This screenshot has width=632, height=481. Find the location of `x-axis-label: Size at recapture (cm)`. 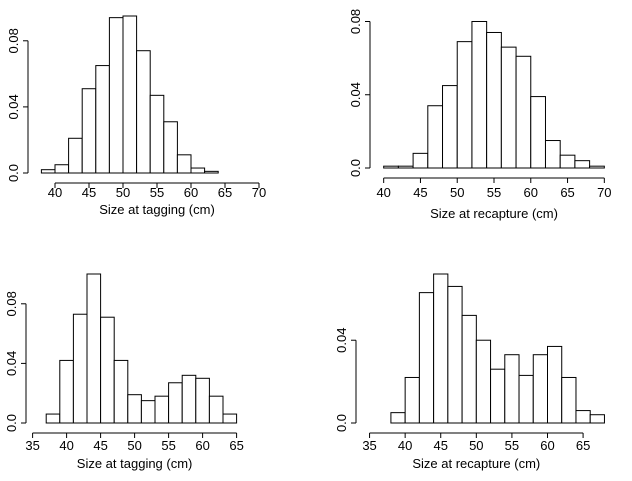

x-axis-label: Size at recapture (cm) is located at coordinates (476, 463).